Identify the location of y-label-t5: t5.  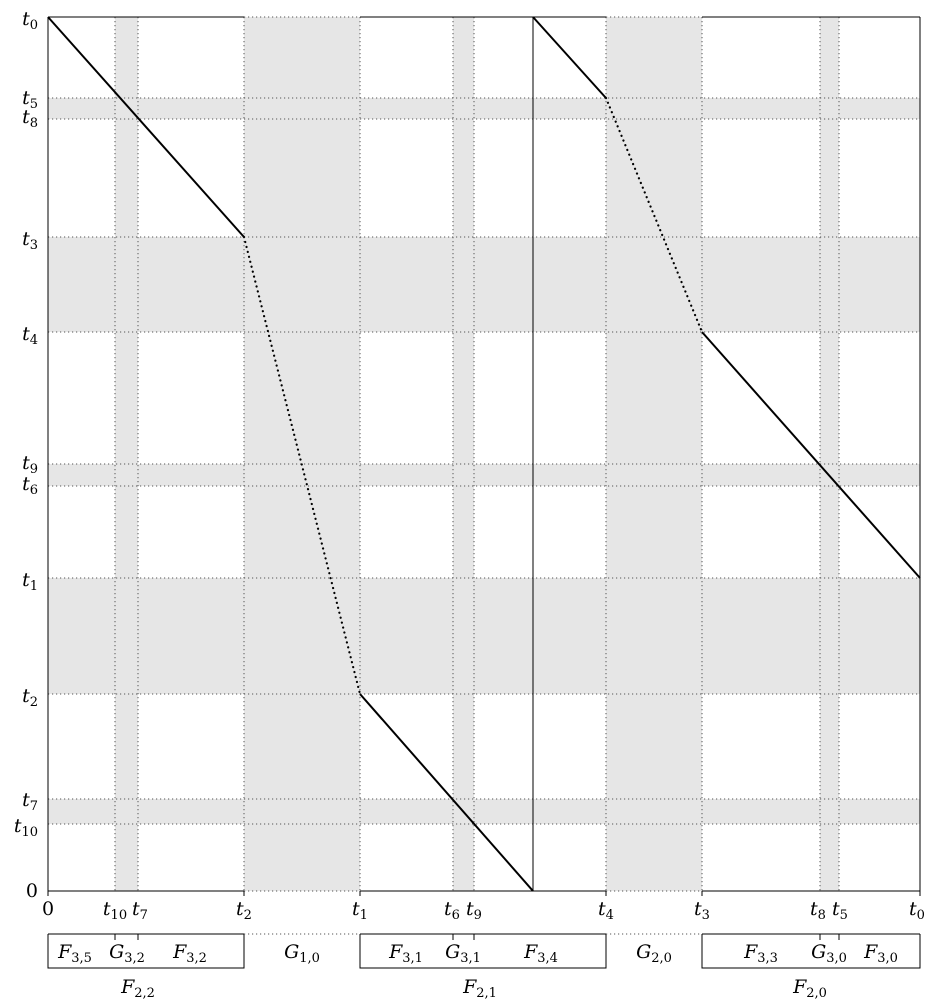
(30, 99).